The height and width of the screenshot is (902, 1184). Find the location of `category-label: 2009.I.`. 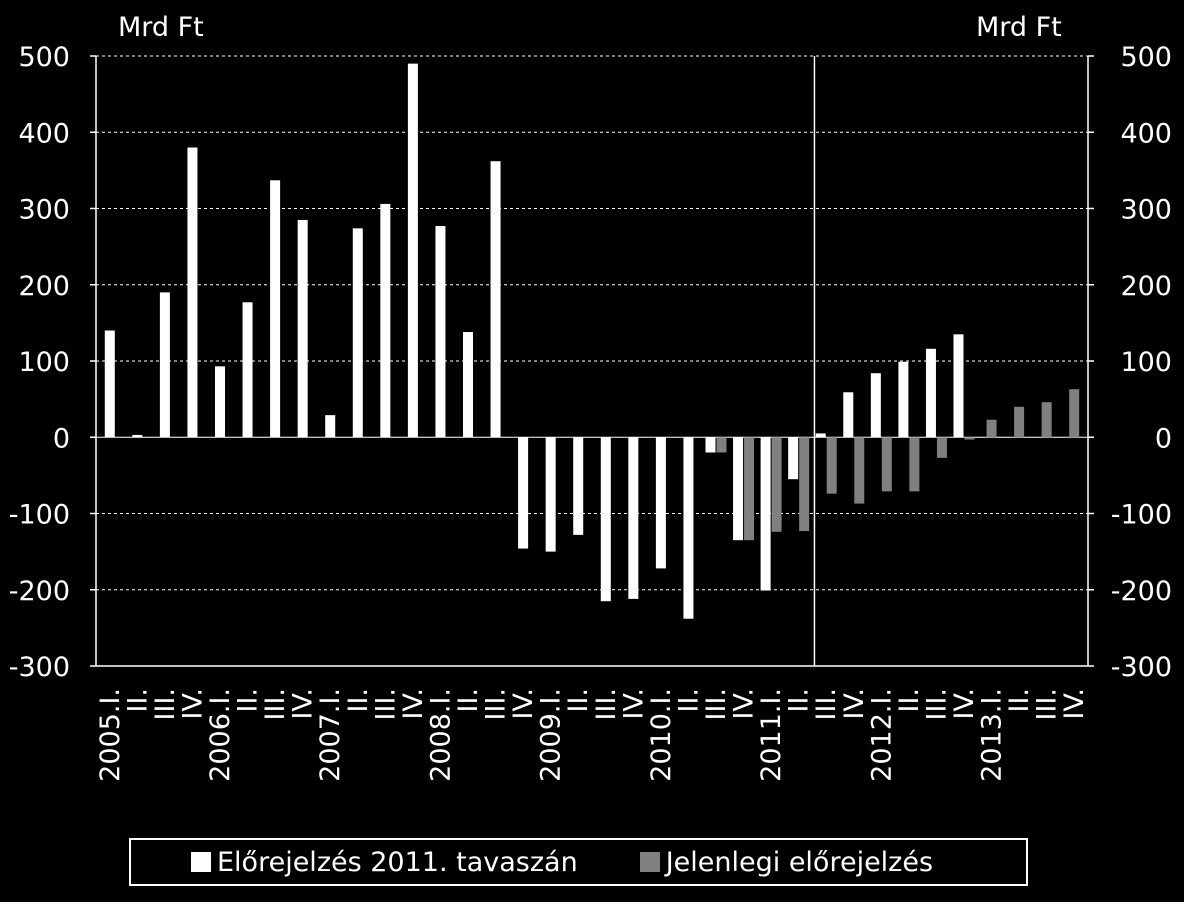

category-label: 2009.I. is located at coordinates (551, 735).